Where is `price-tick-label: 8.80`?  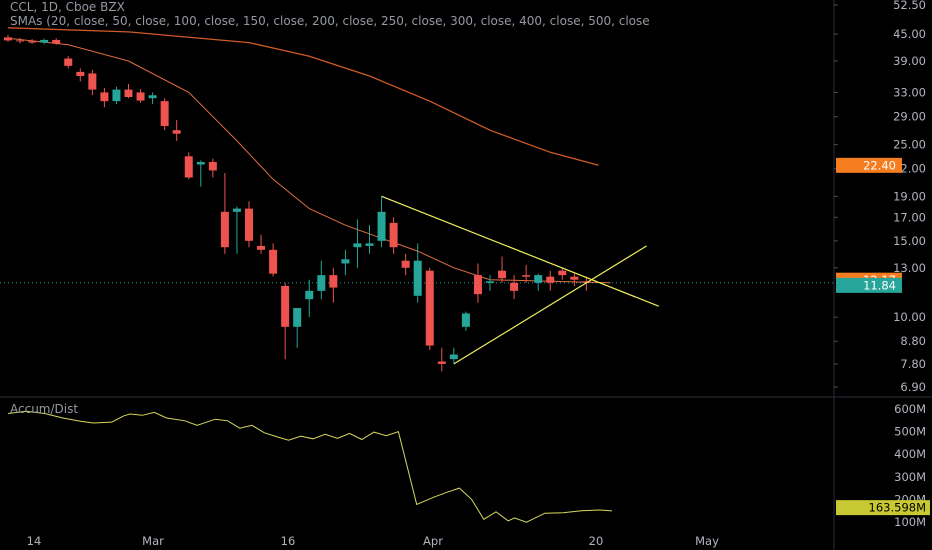
price-tick-label: 8.80 is located at coordinates (913, 341).